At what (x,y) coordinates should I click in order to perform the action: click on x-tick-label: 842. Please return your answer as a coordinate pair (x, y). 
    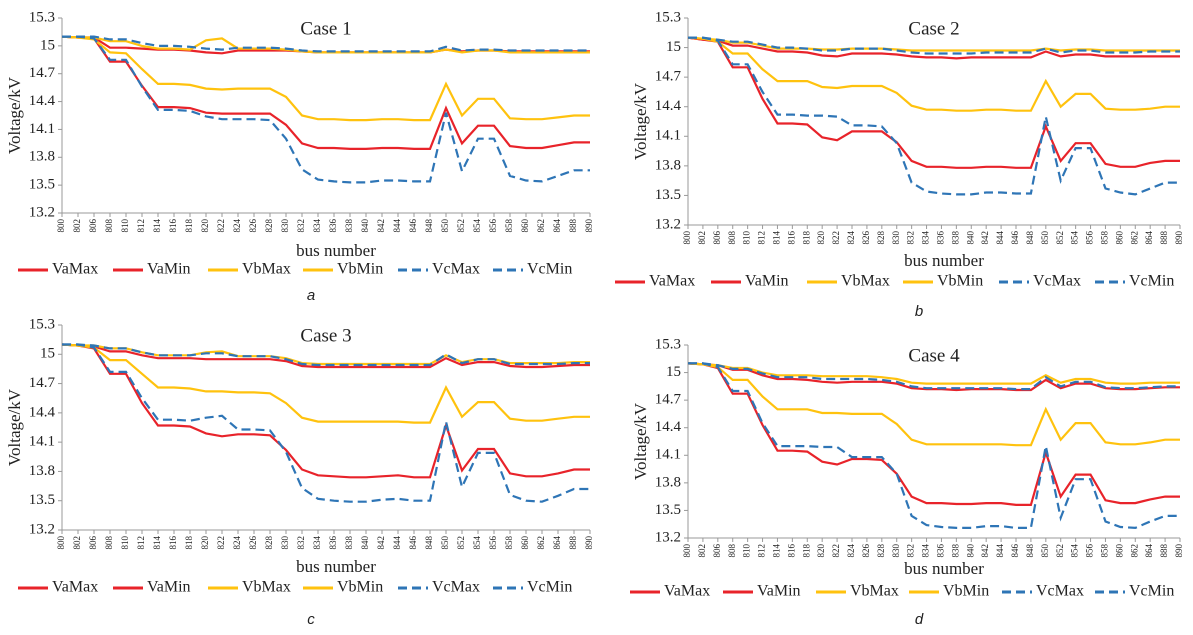
    Looking at the image, I should click on (381, 543).